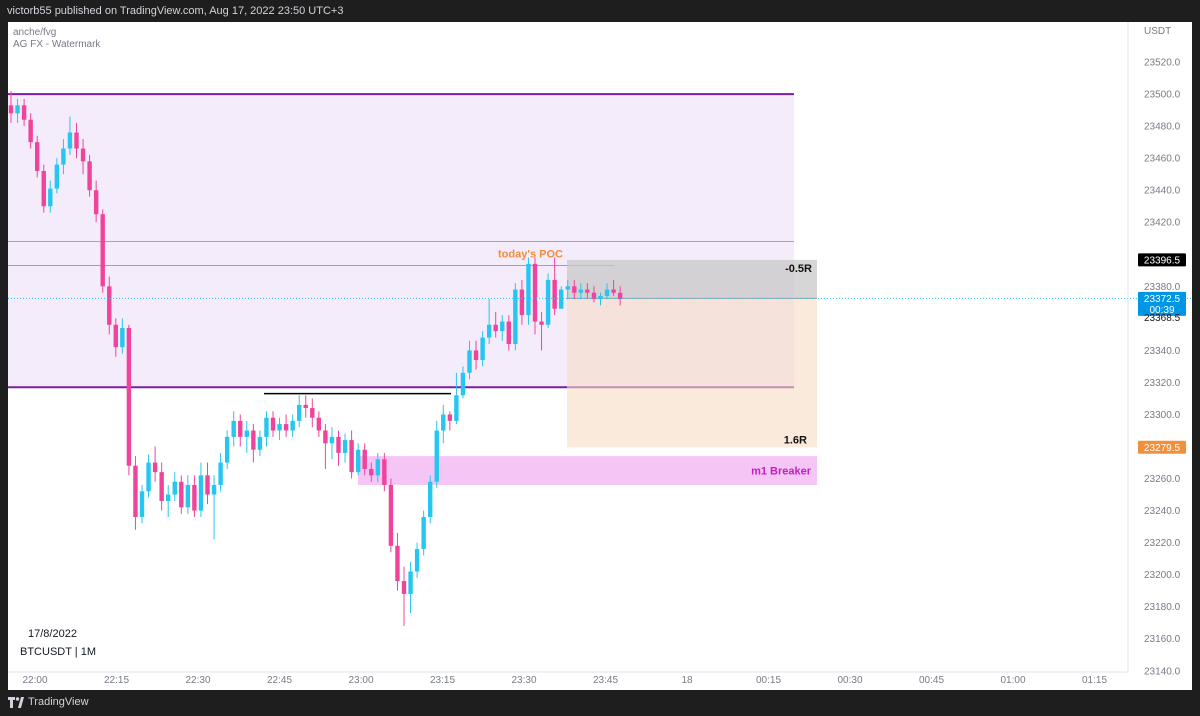  I want to click on x-tick-label: 22:00, so click(34, 680).